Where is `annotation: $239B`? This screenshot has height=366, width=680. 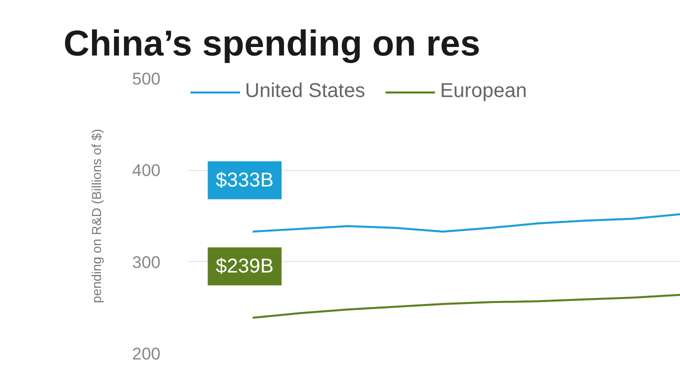 annotation: $239B is located at coordinates (245, 266).